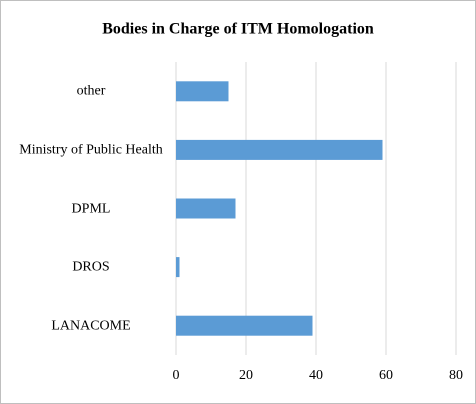 This screenshot has width=476, height=404. What do you see at coordinates (386, 375) in the screenshot?
I see `x-tick-label: 60` at bounding box center [386, 375].